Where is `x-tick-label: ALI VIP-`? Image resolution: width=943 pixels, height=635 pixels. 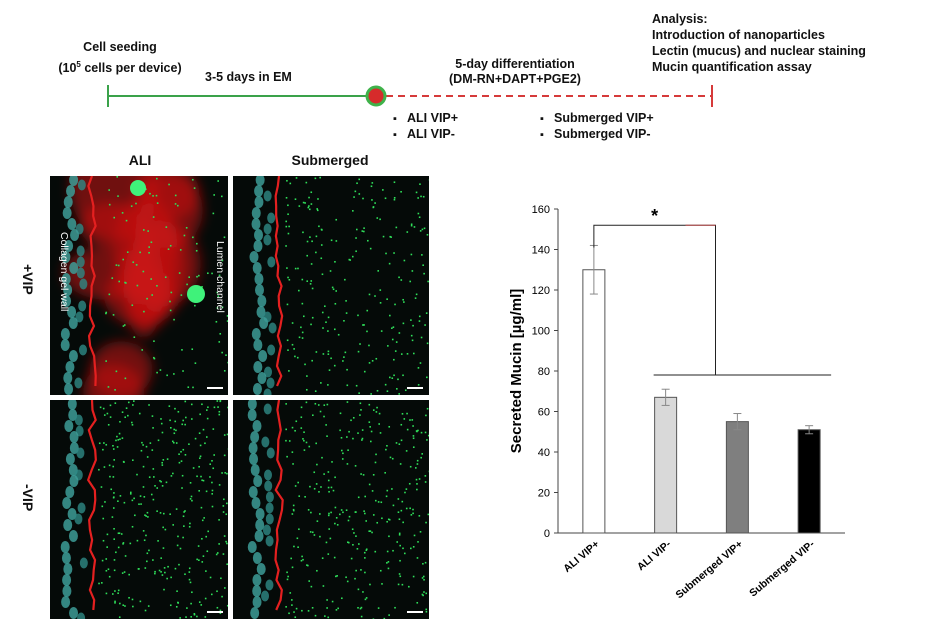
x-tick-label: ALI VIP- is located at coordinates (654, 555).